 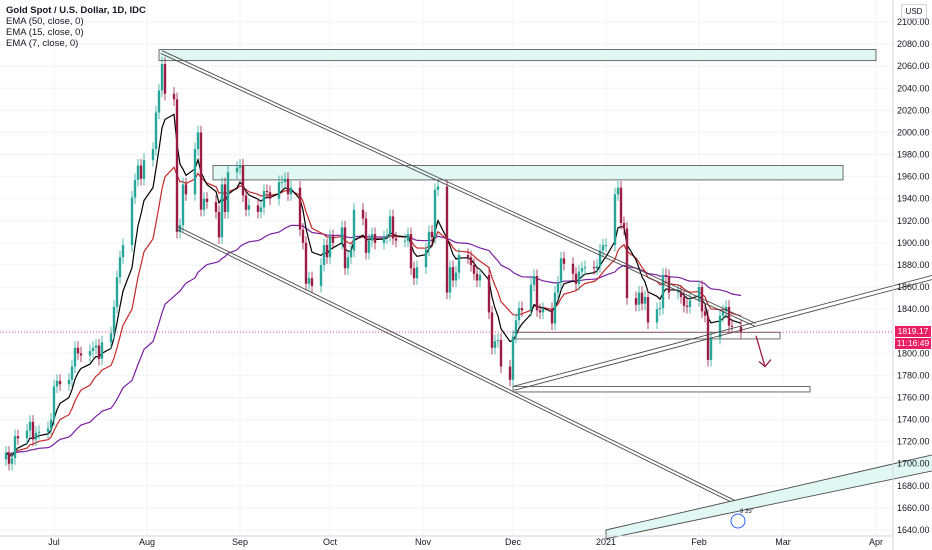 What do you see at coordinates (528, 173) in the screenshot?
I see `resistance-zone` at bounding box center [528, 173].